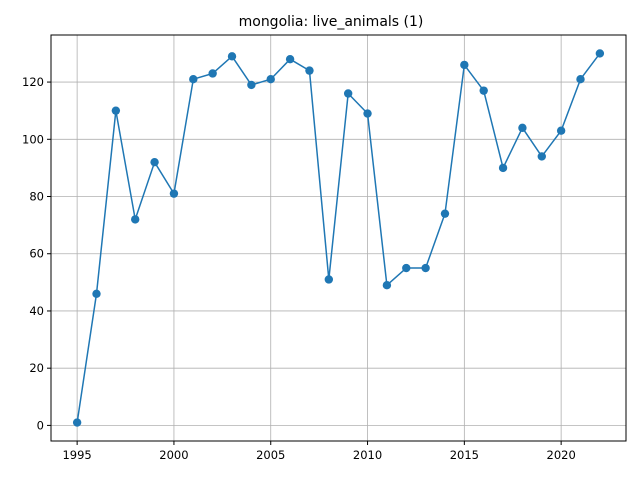  I want to click on x-tick-label: 2005, so click(270, 455).